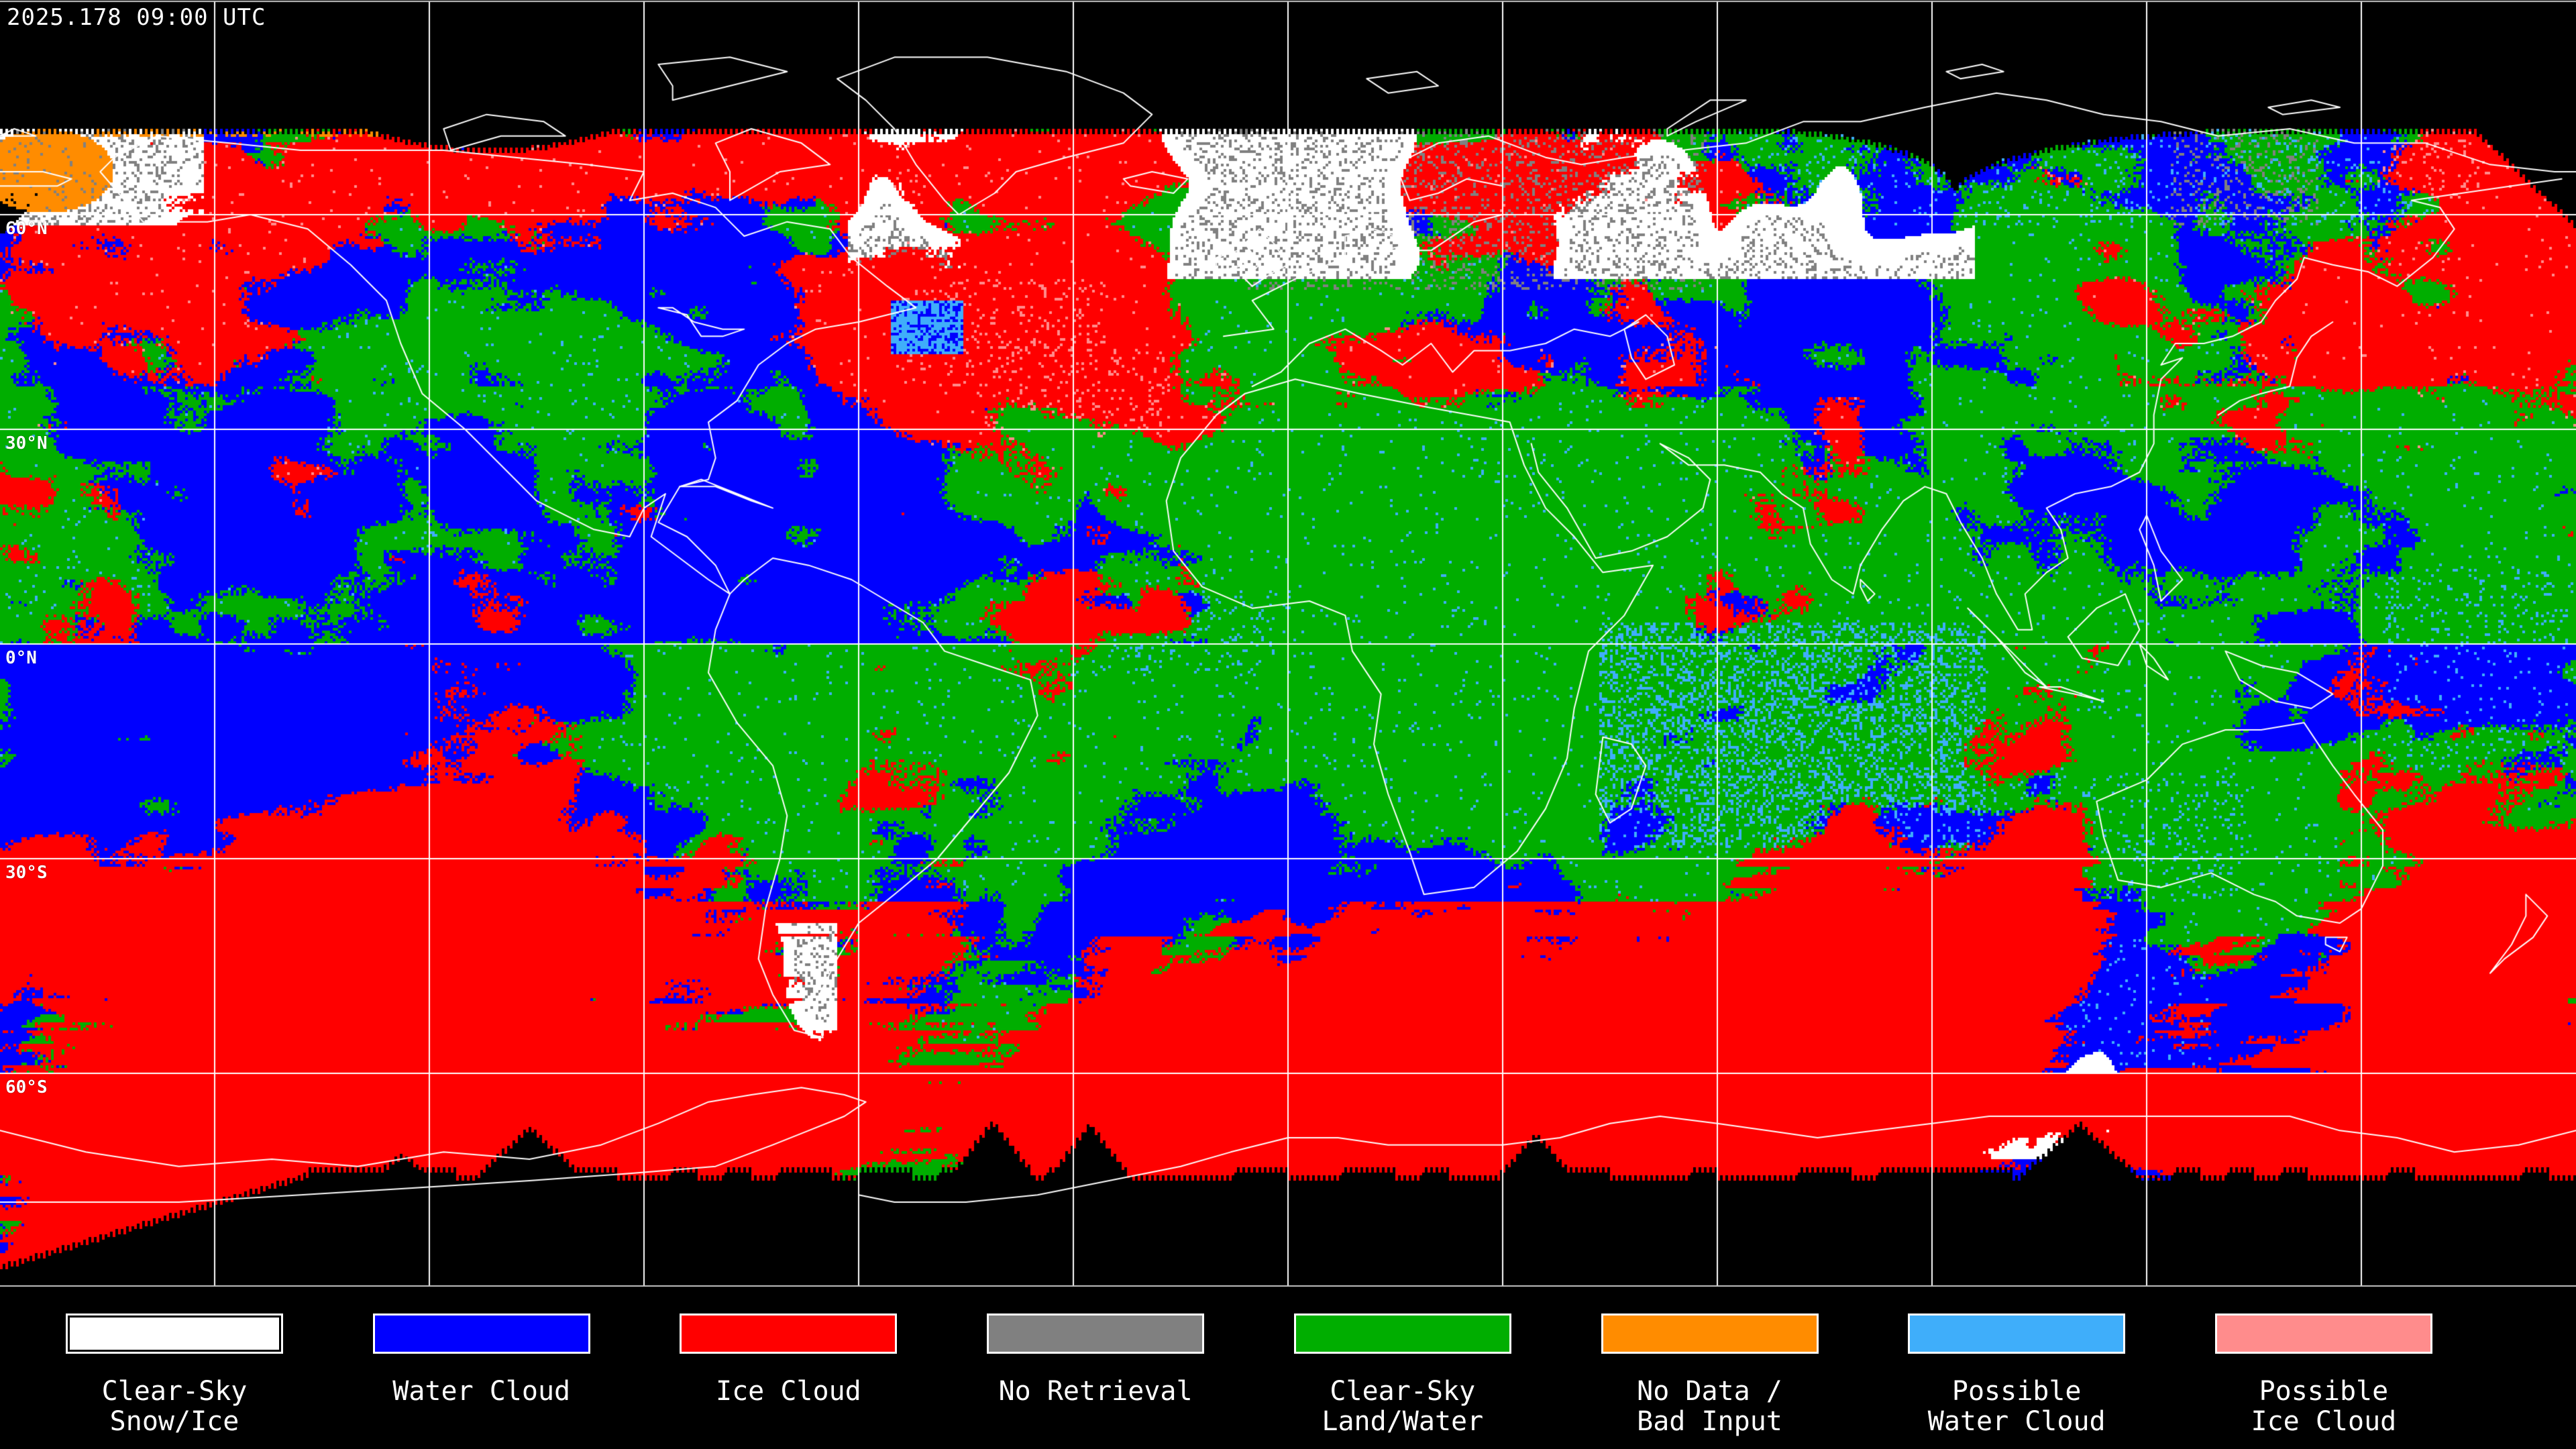  I want to click on legend-label: Ice Cloud, so click(788, 1407).